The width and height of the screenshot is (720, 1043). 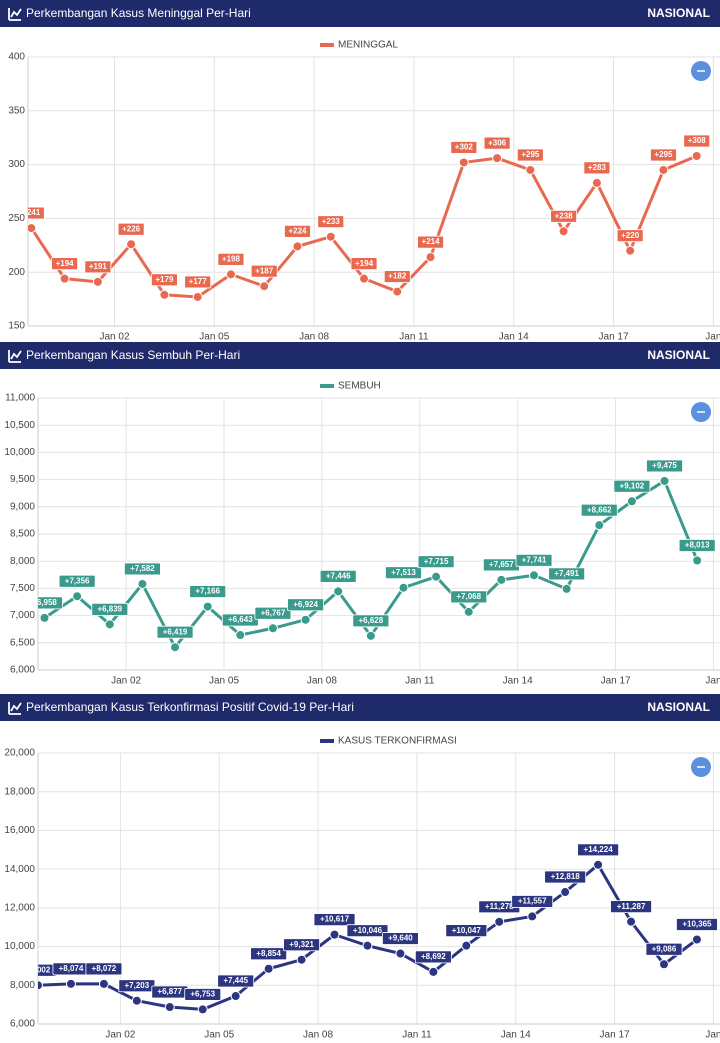 I want to click on value-label: +8,013, so click(x=697, y=545).